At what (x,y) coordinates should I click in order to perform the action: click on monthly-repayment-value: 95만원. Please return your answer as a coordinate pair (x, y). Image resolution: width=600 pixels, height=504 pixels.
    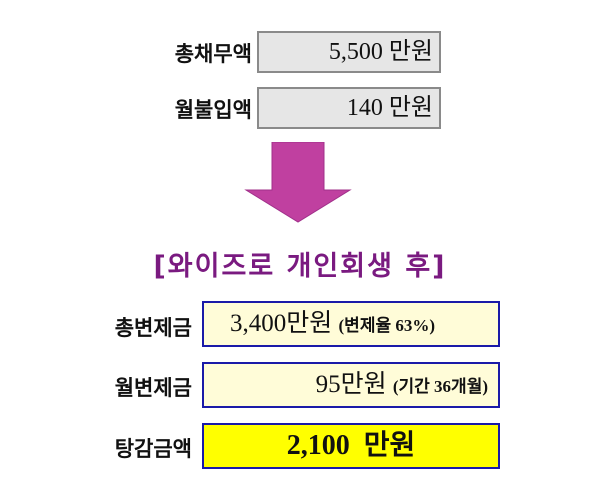
    Looking at the image, I should click on (351, 384).